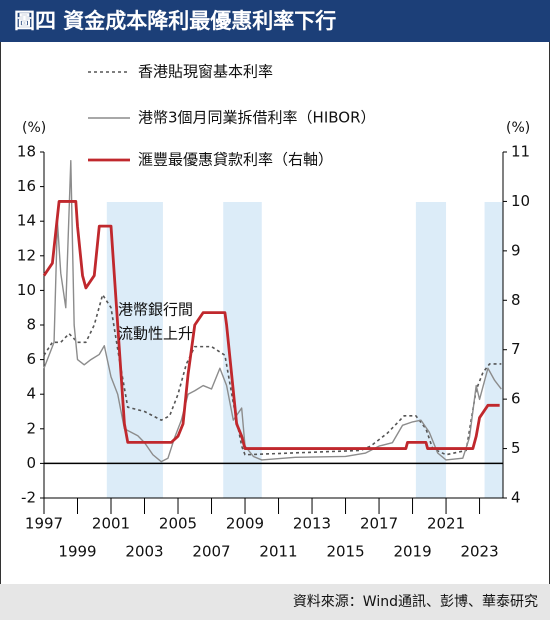  Describe the element at coordinates (31, 359) in the screenshot. I see `y-tick-label: 6` at that location.